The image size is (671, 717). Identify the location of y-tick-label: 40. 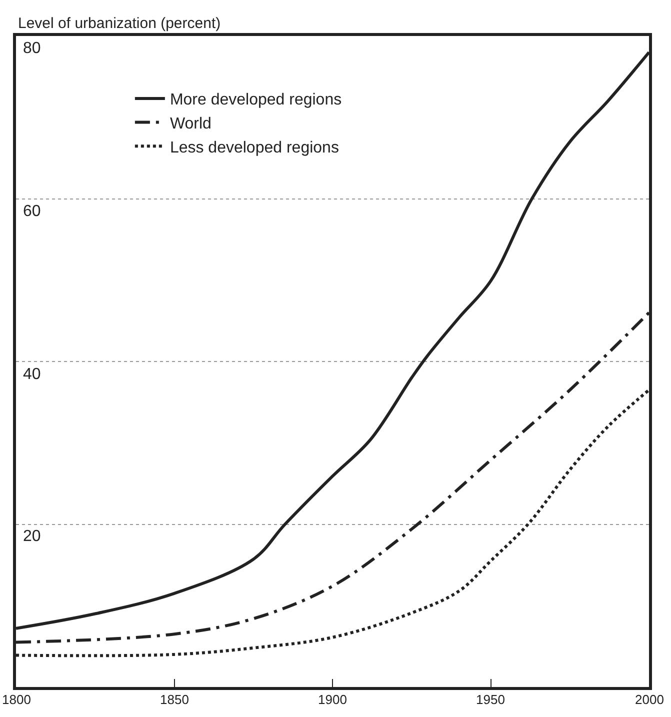
(32, 374).